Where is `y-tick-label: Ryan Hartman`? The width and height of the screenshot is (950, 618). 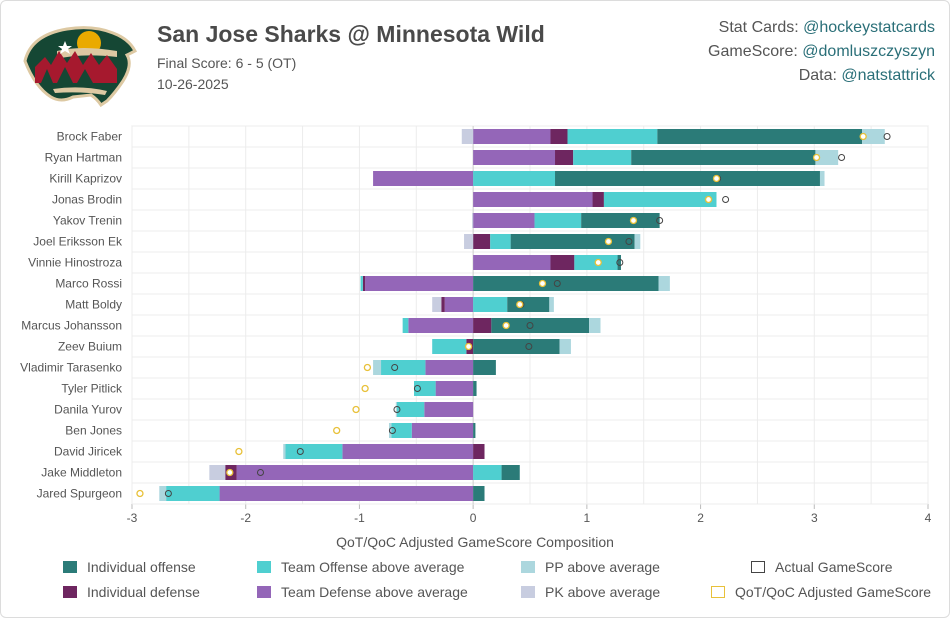
y-tick-label: Ryan Hartman is located at coordinates (83, 158).